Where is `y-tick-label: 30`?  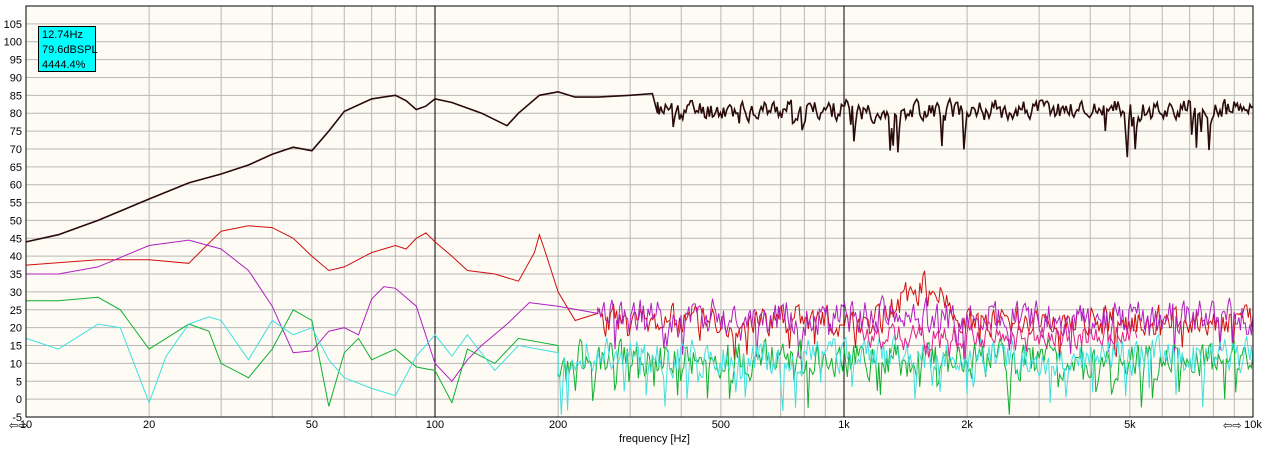
y-tick-label: 30 is located at coordinates (16, 293).